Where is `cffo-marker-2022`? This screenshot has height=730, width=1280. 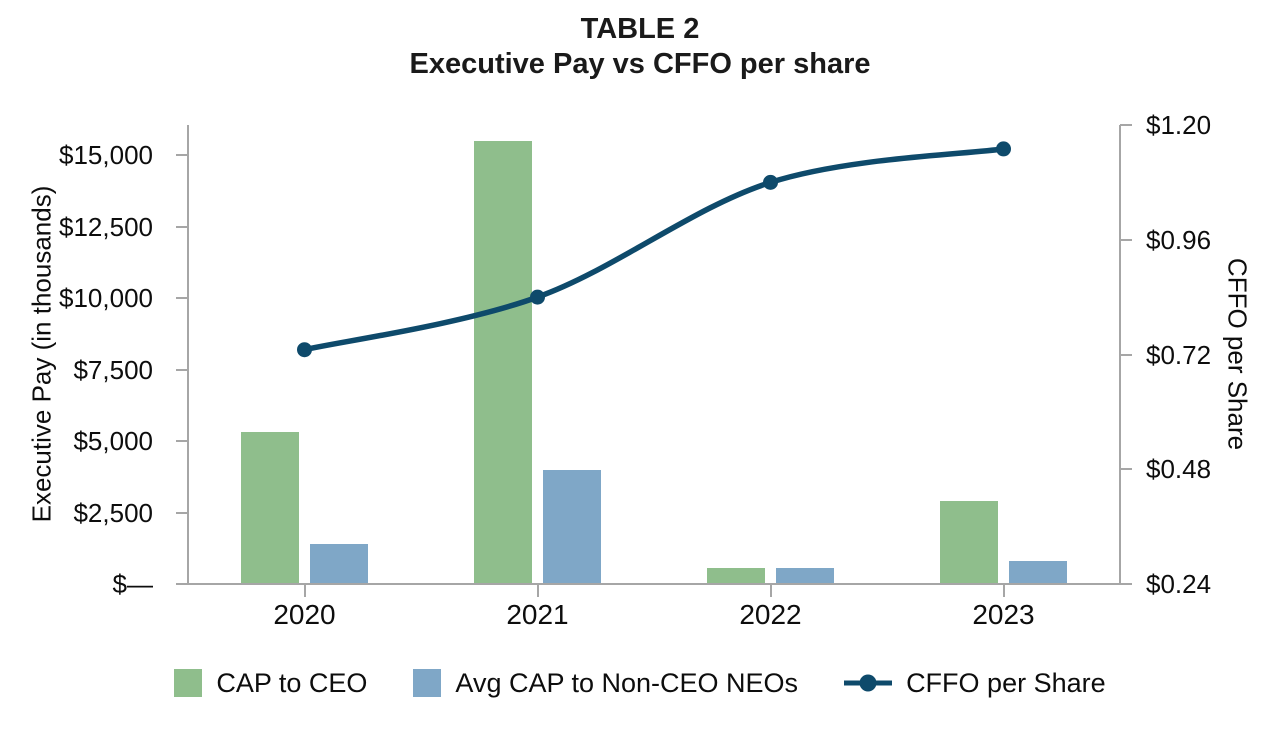 cffo-marker-2022 is located at coordinates (770, 182).